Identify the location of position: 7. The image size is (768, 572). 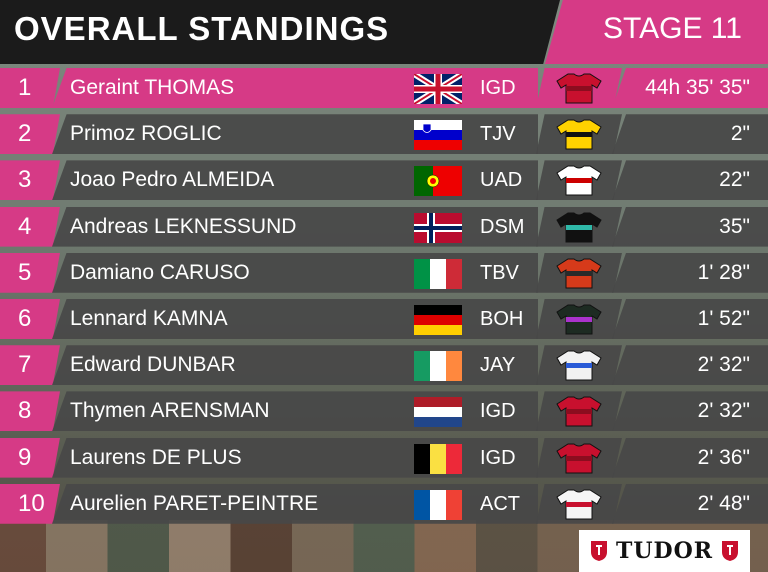
(30, 365).